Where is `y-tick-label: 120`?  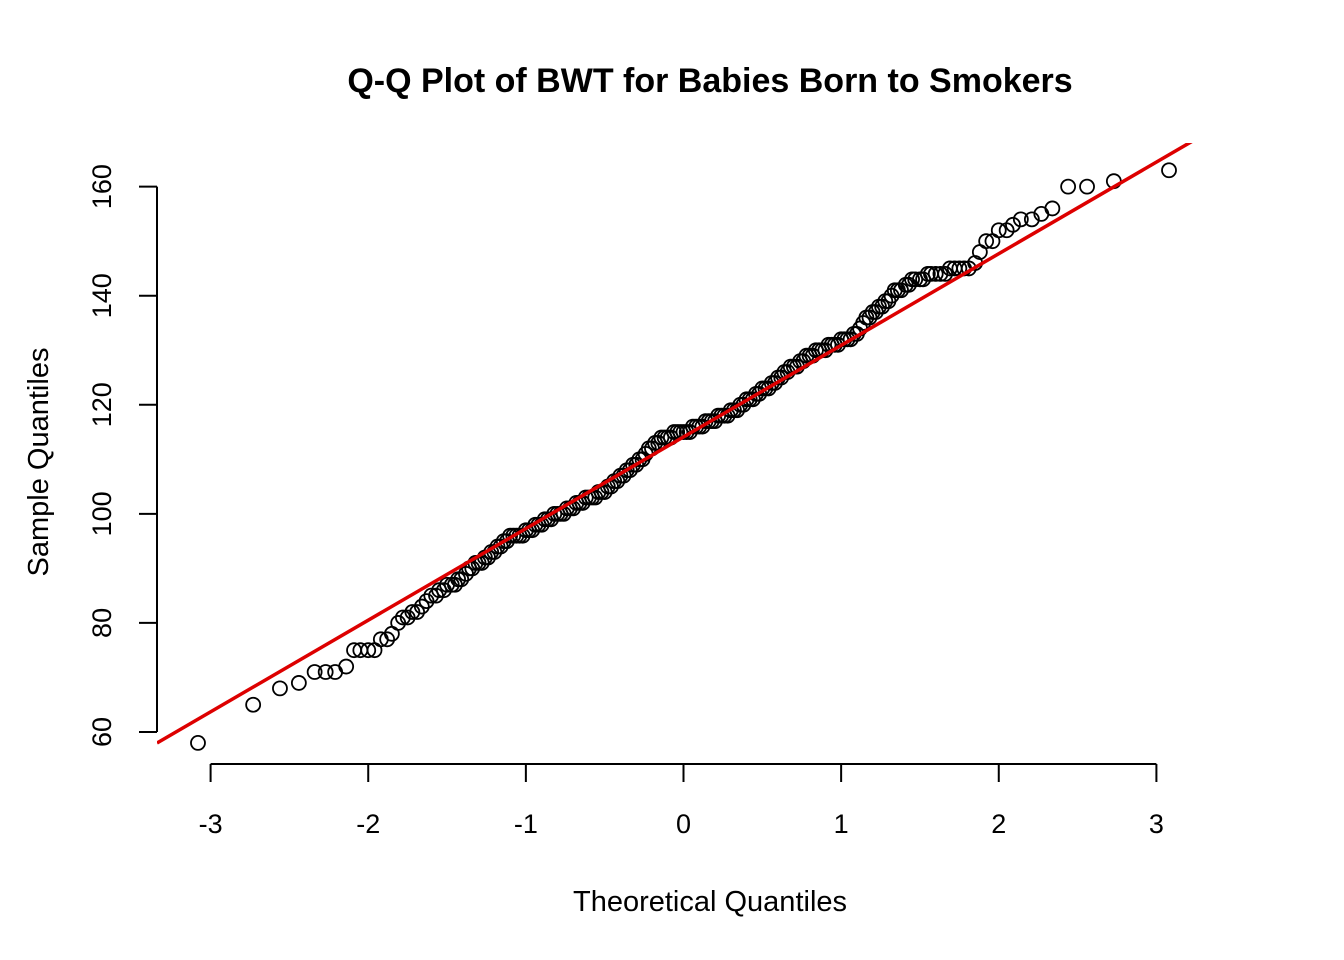 y-tick-label: 120 is located at coordinates (102, 404).